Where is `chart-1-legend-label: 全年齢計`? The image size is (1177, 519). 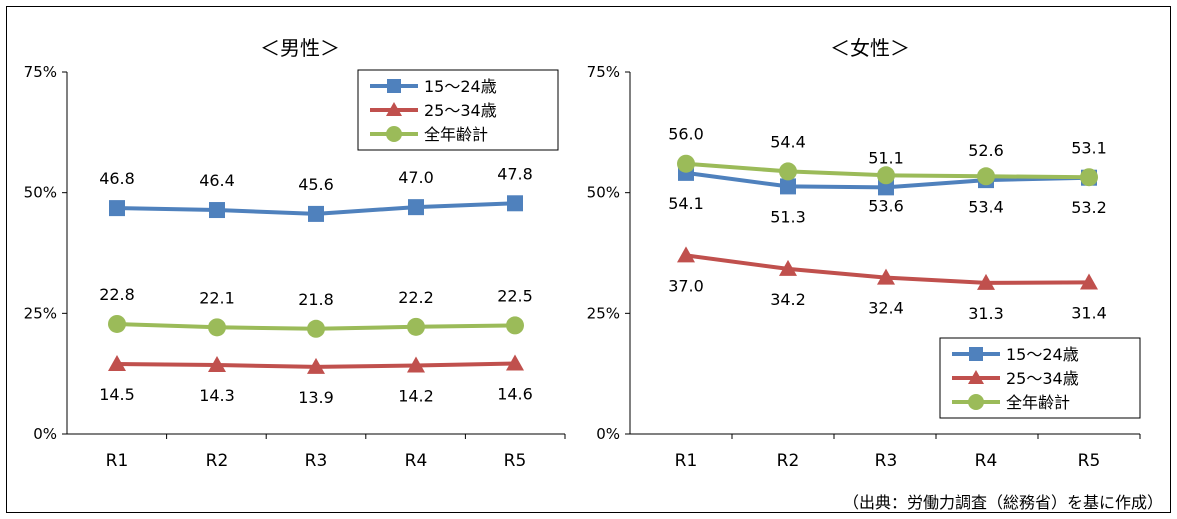
chart-1-legend-label: 全年齢計 is located at coordinates (456, 134).